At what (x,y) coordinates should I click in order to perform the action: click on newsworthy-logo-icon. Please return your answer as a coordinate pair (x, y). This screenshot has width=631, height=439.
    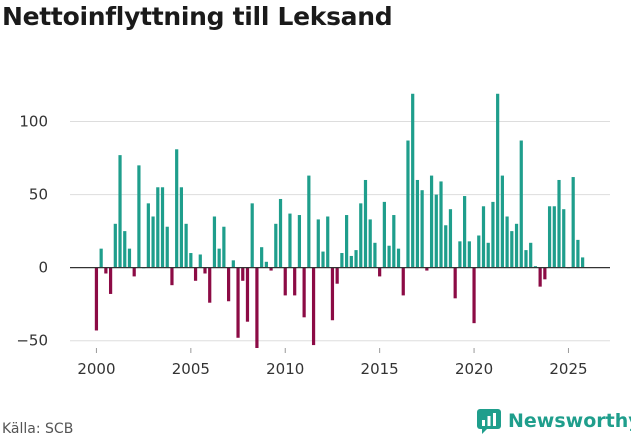
    Looking at the image, I should click on (489, 421).